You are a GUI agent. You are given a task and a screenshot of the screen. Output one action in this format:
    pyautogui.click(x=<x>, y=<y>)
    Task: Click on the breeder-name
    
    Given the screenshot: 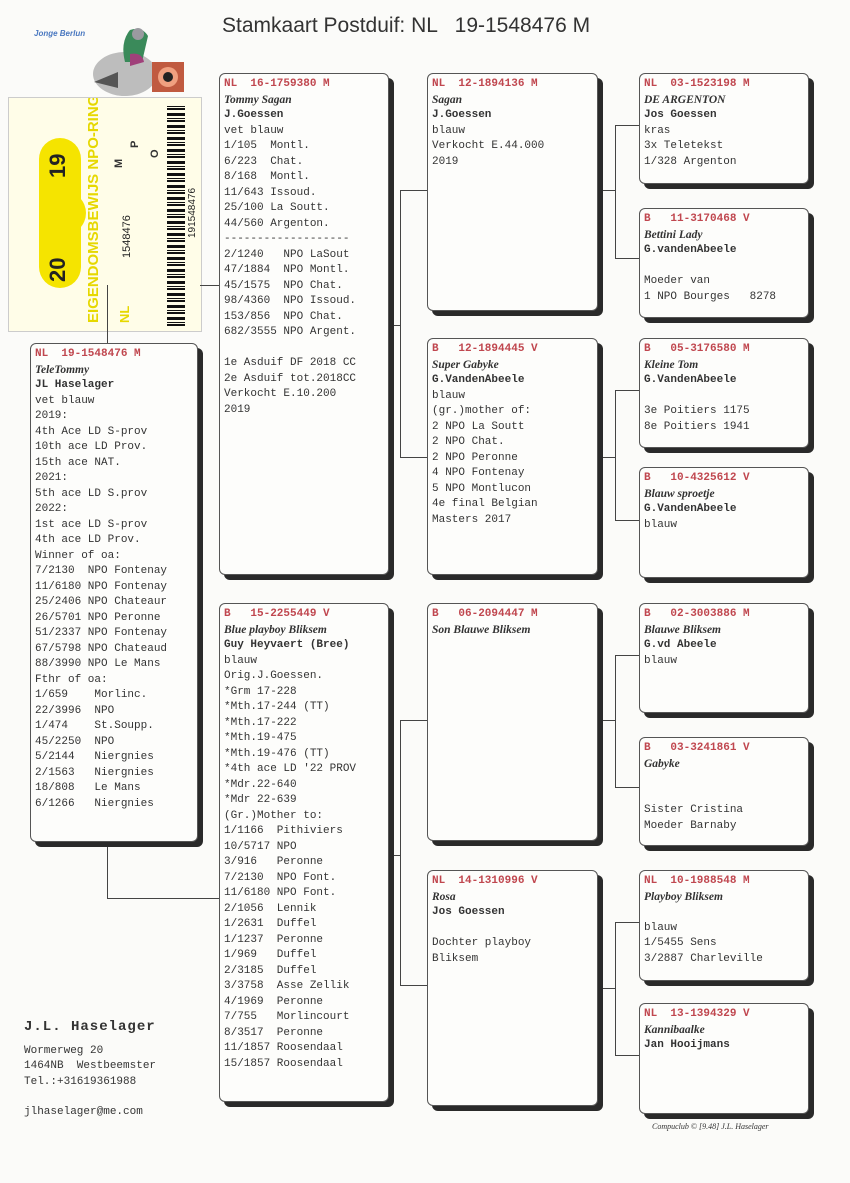 What is the action you would take?
    pyautogui.click(x=724, y=780)
    